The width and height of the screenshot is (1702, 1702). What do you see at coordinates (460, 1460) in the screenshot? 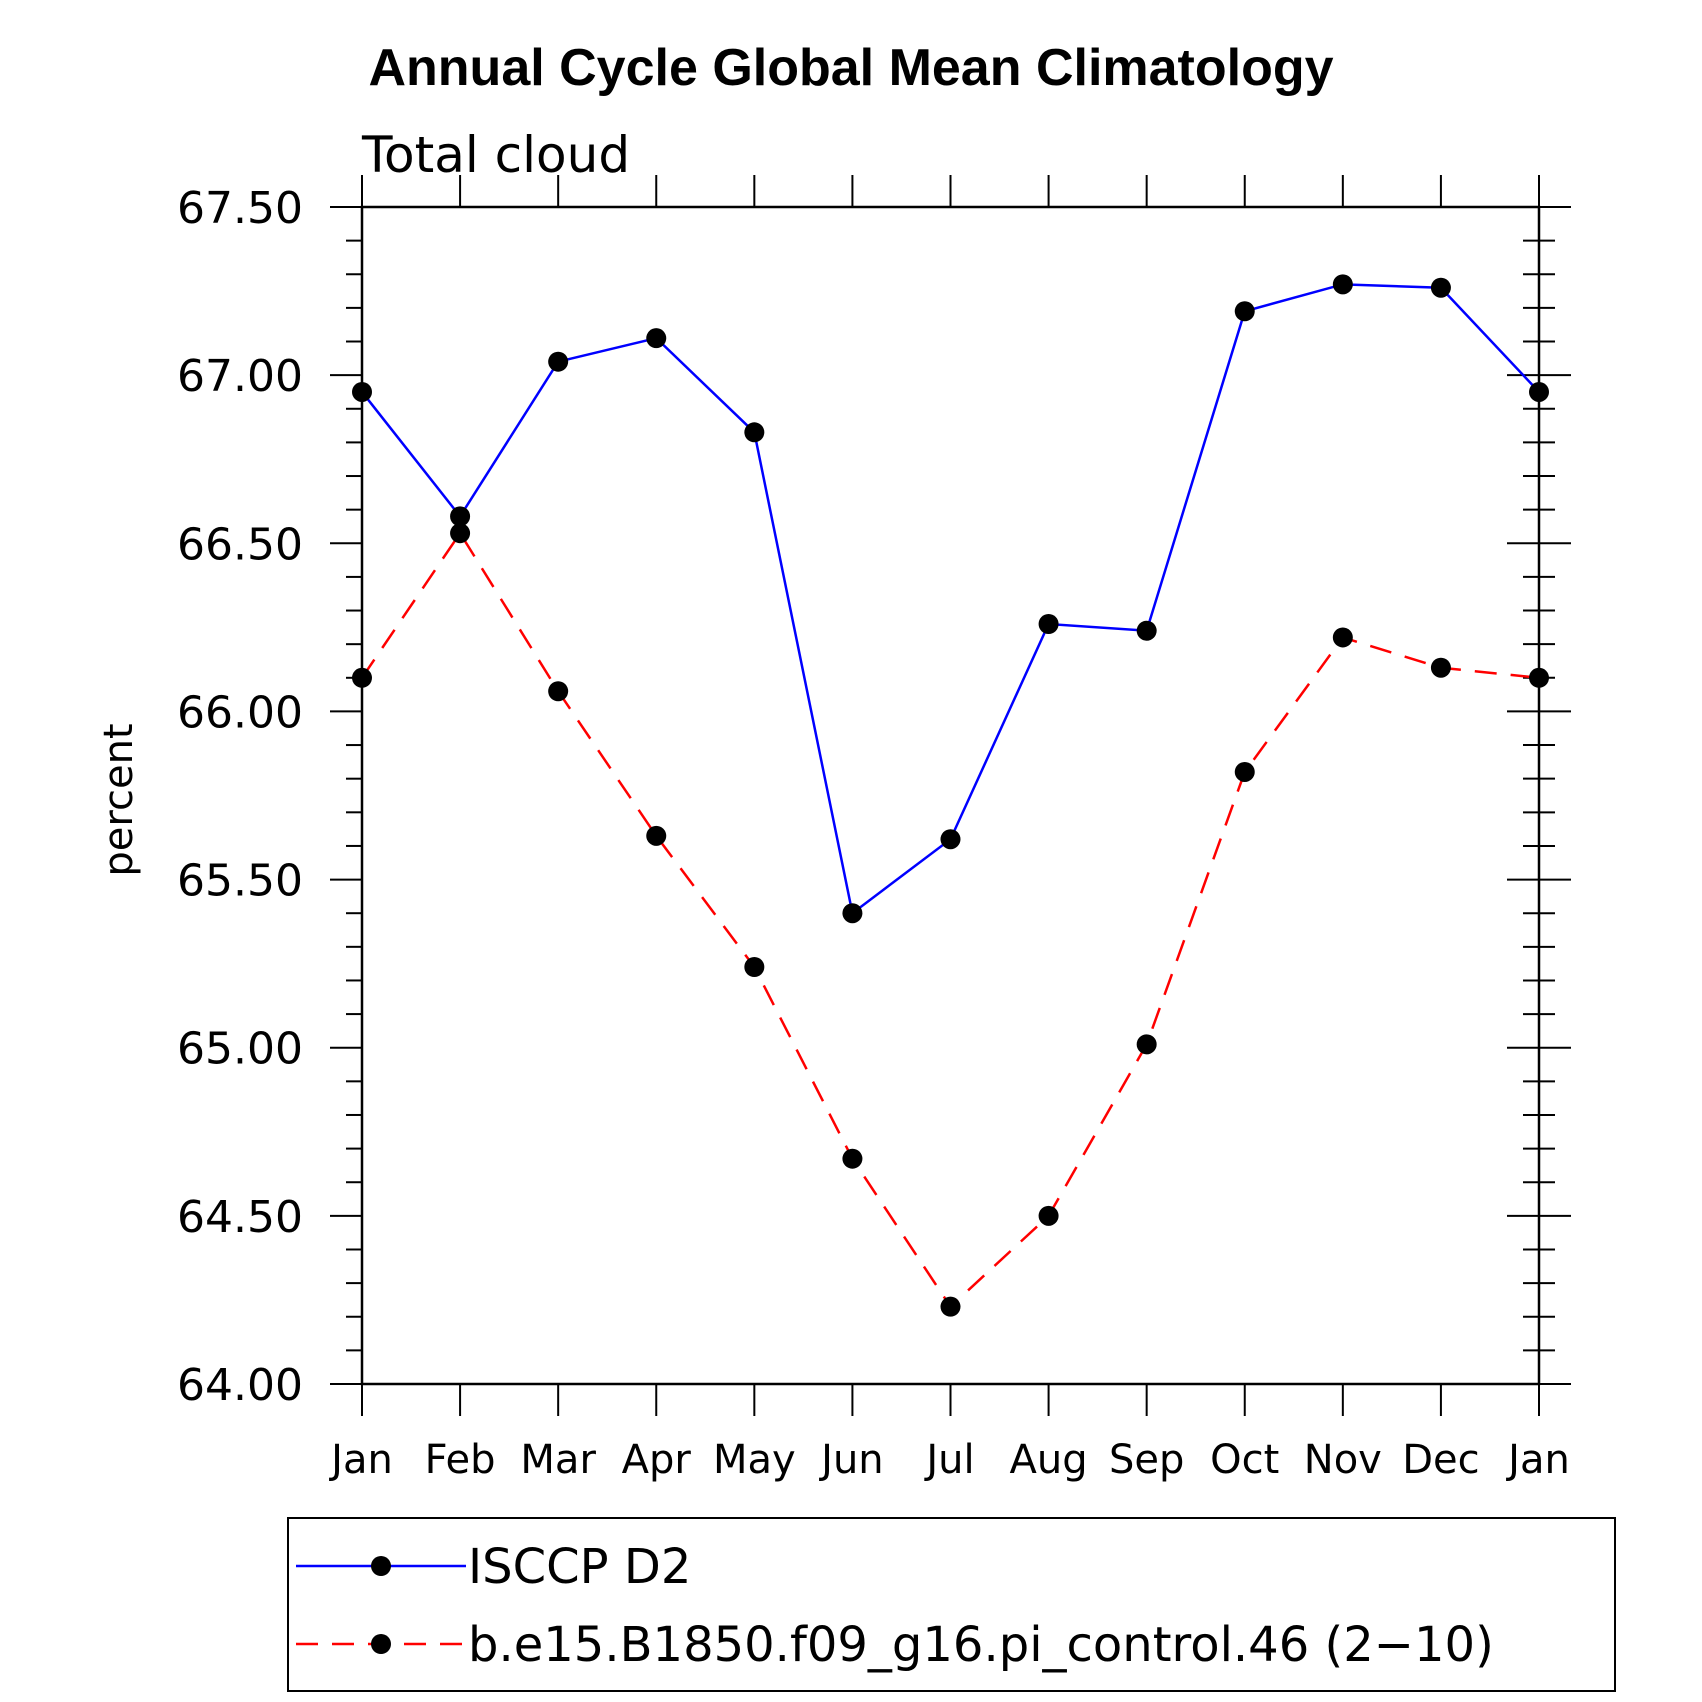
I see `x-tick-label: Feb` at bounding box center [460, 1460].